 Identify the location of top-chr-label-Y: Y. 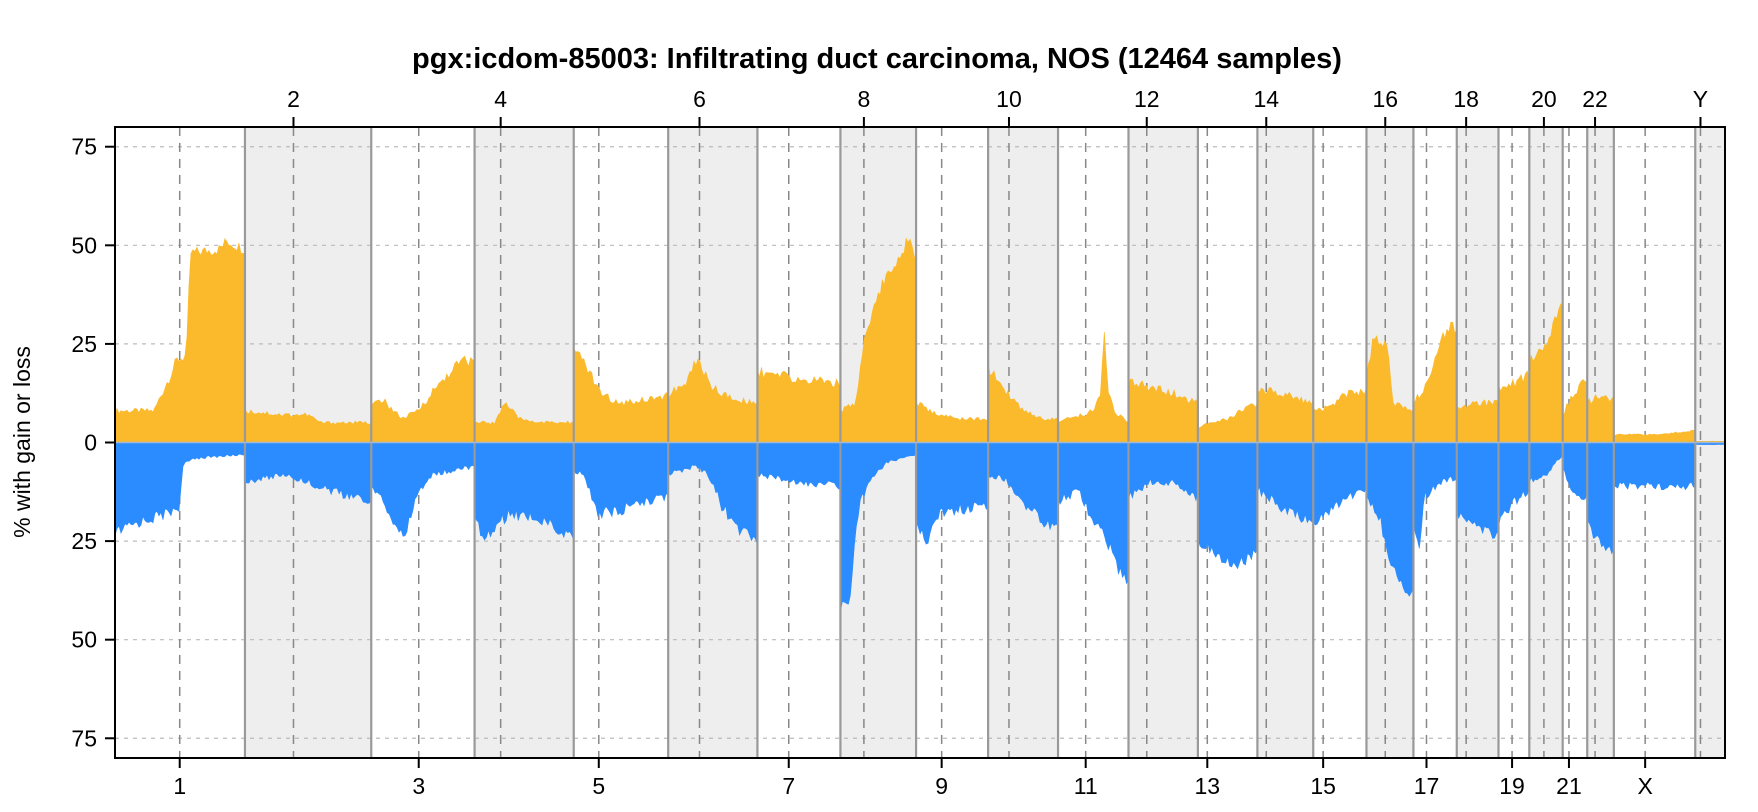
(1700, 99).